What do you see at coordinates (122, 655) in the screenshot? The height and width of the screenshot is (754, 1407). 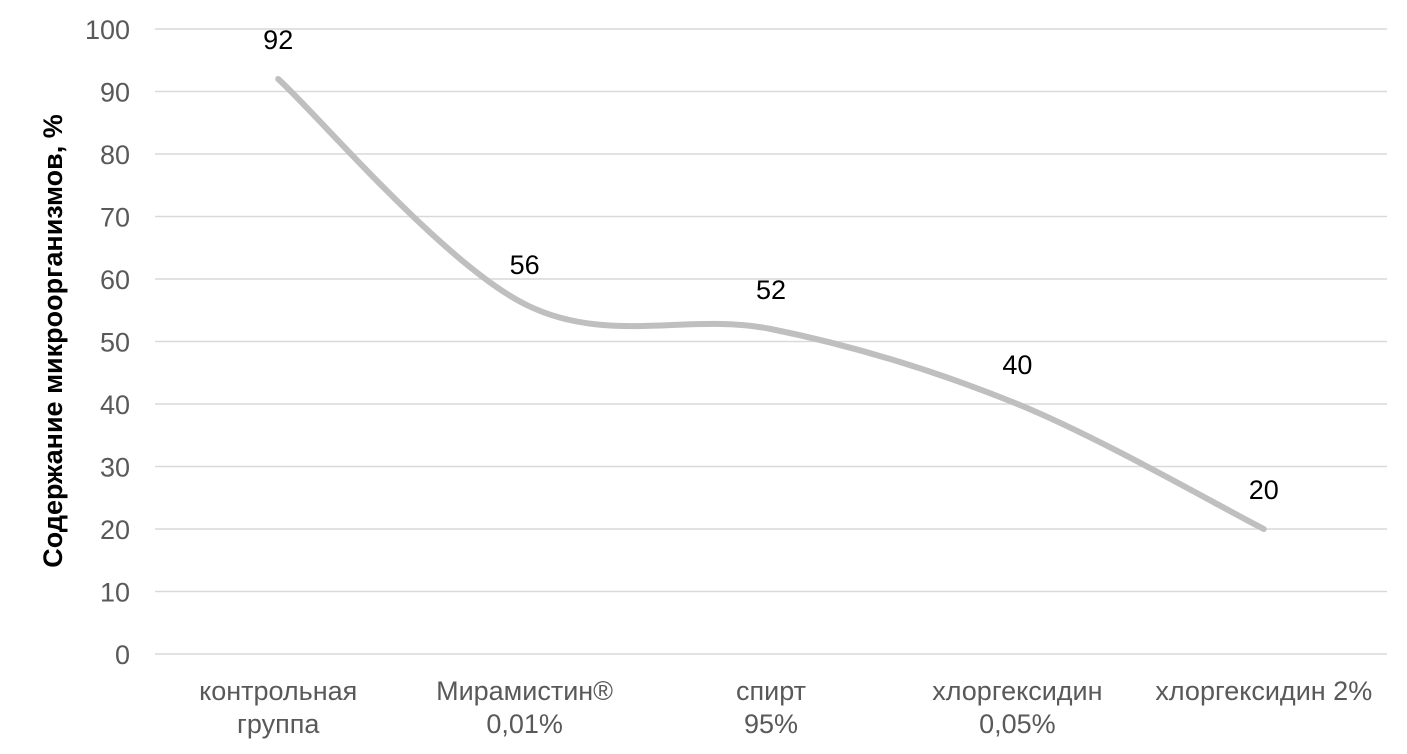 I see `y-tick-label: 0` at bounding box center [122, 655].